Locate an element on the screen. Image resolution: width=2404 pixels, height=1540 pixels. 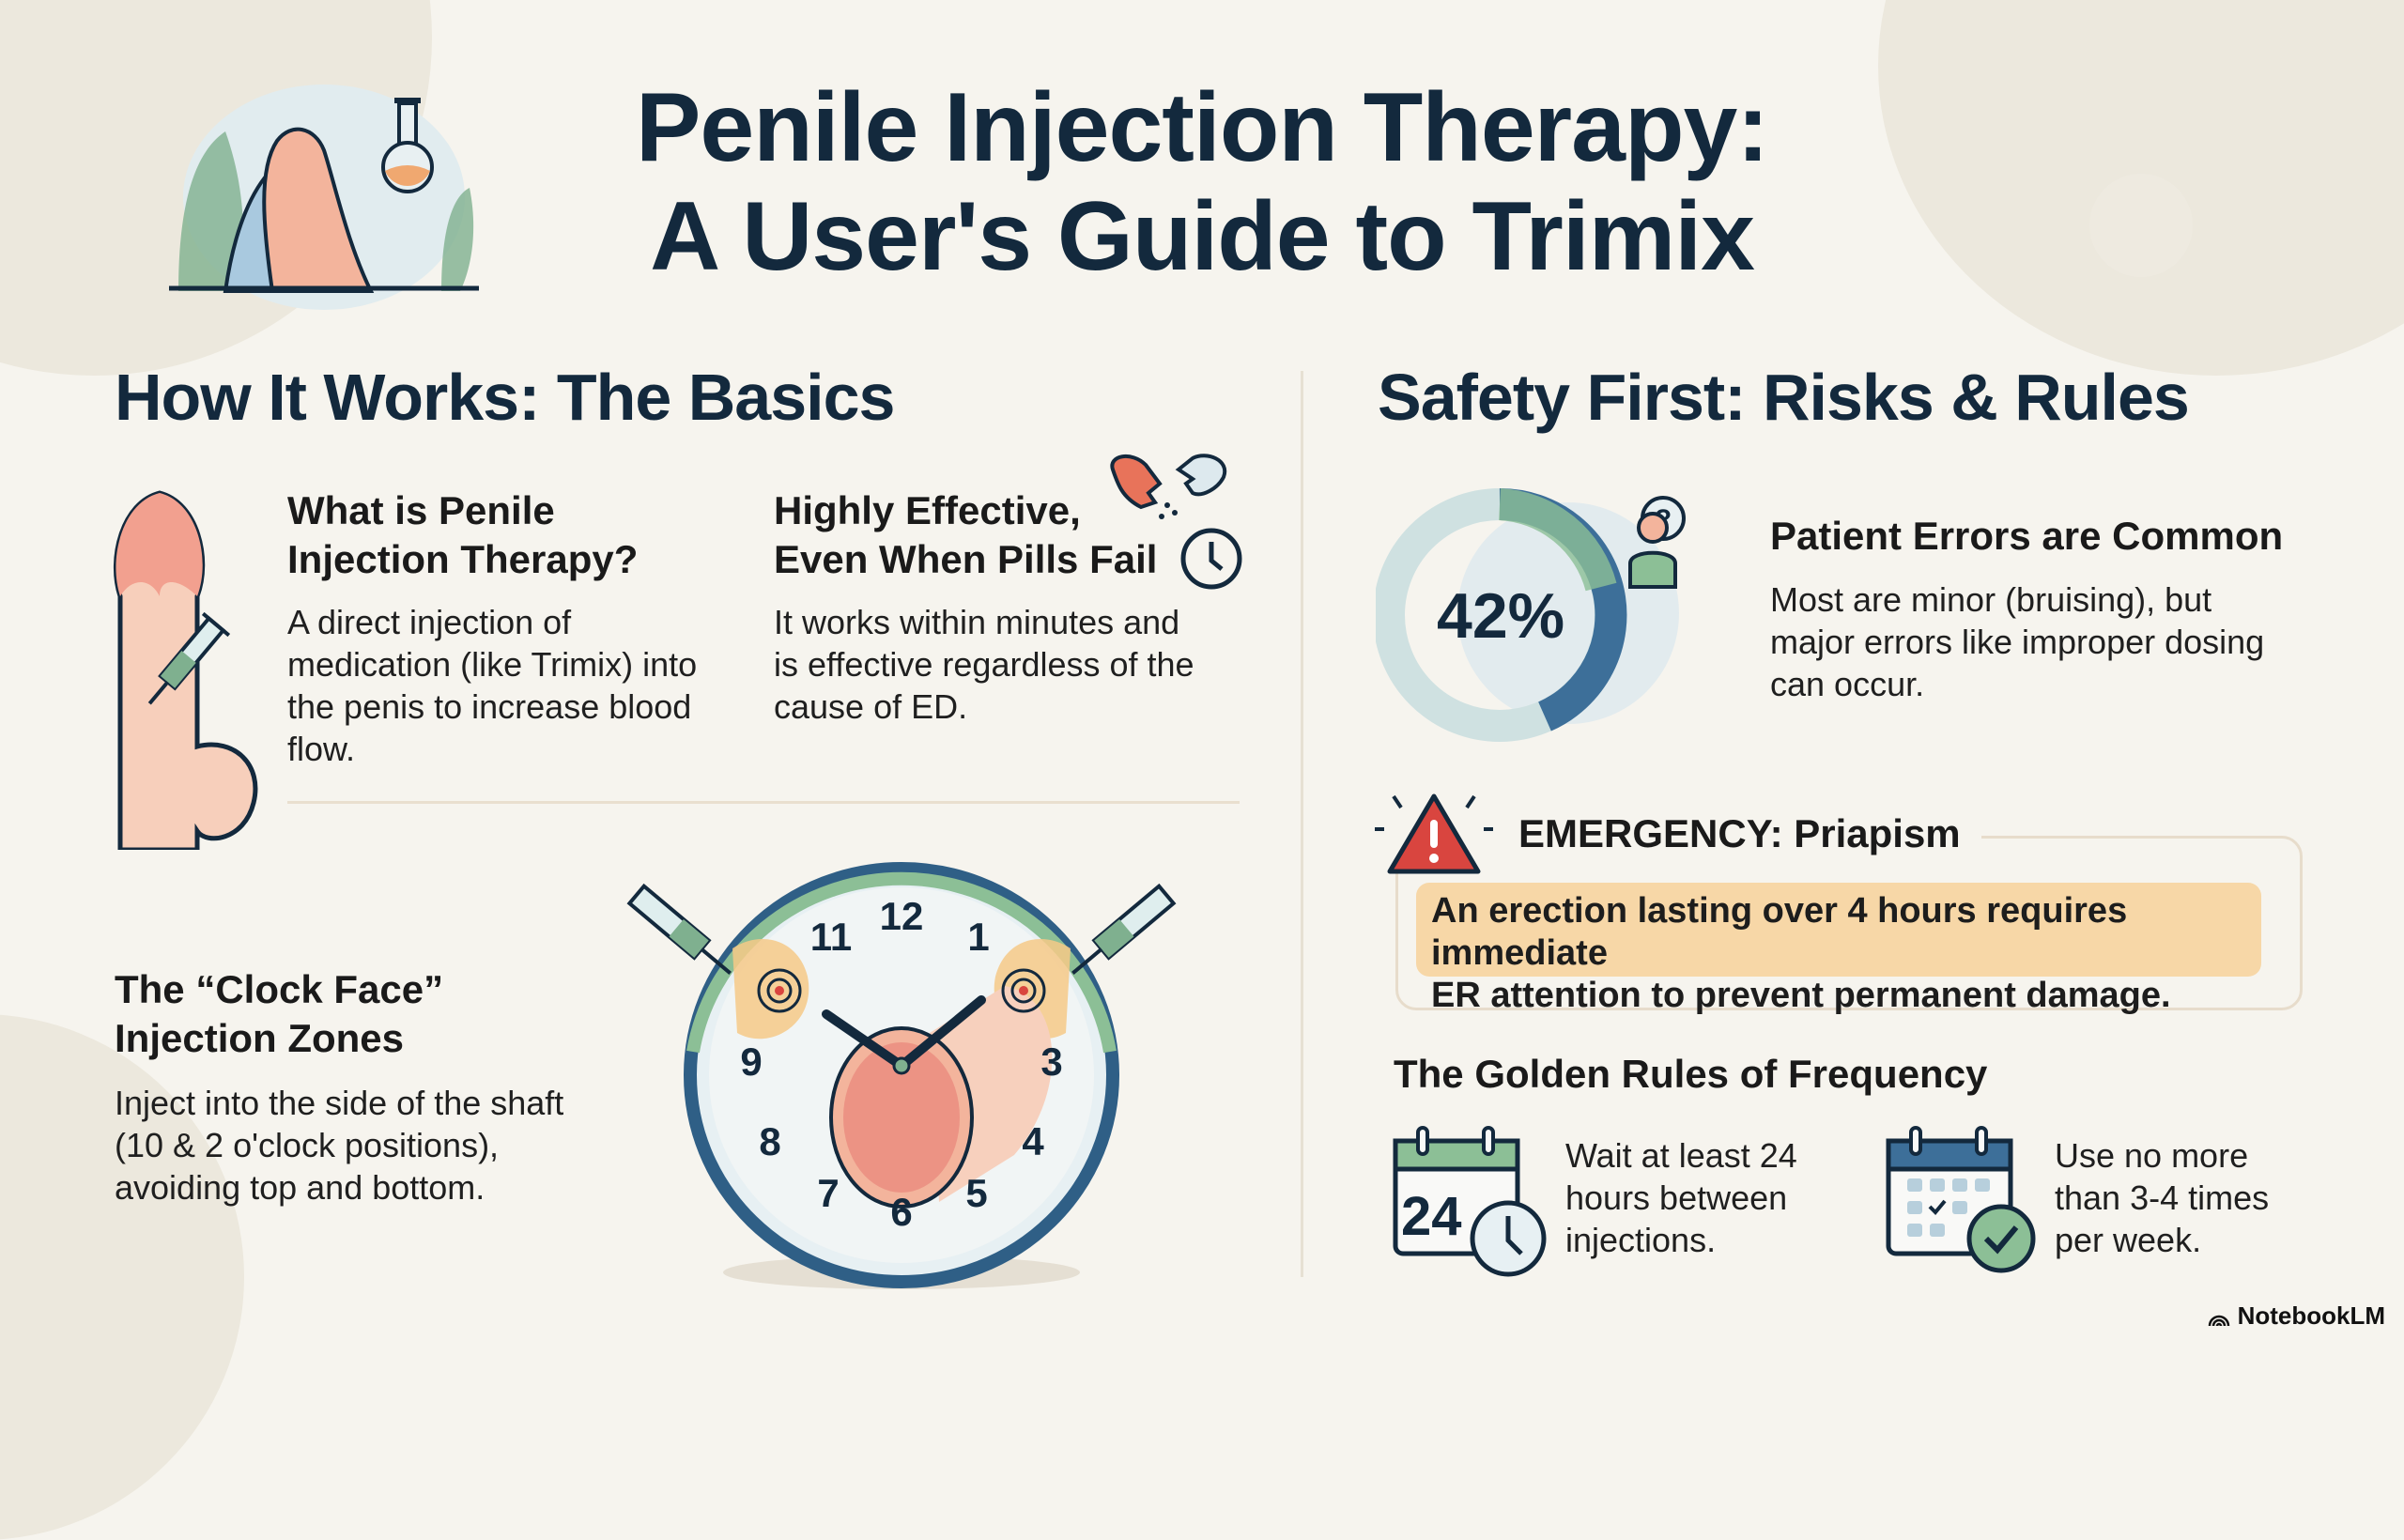
section-divider-horizontal is located at coordinates (763, 802).